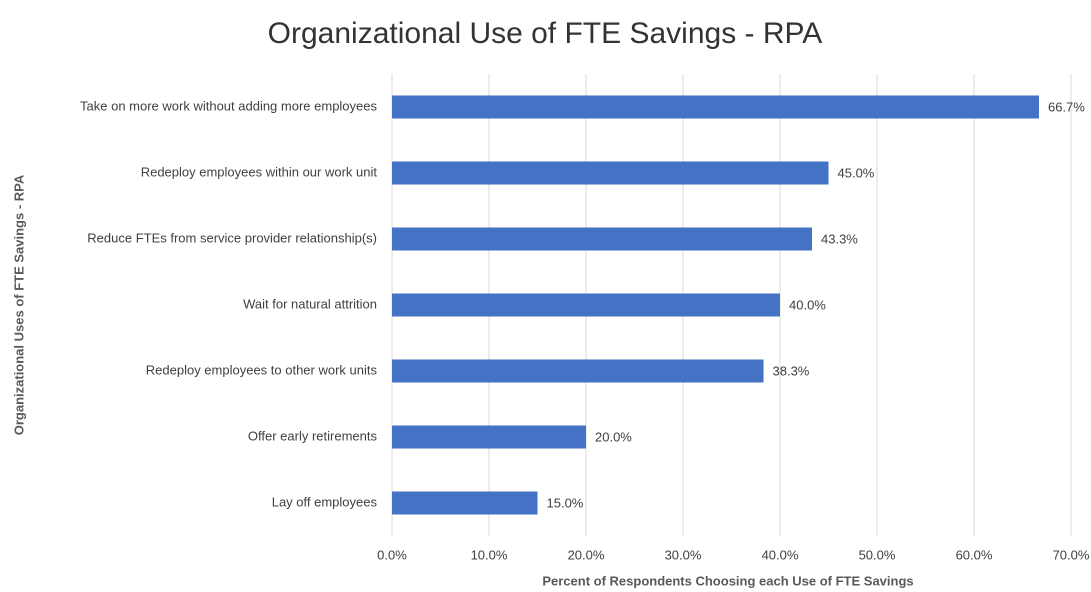 Image resolution: width=1091 pixels, height=592 pixels. Describe the element at coordinates (683, 554) in the screenshot. I see `x-tick-label: 30.0%` at that location.